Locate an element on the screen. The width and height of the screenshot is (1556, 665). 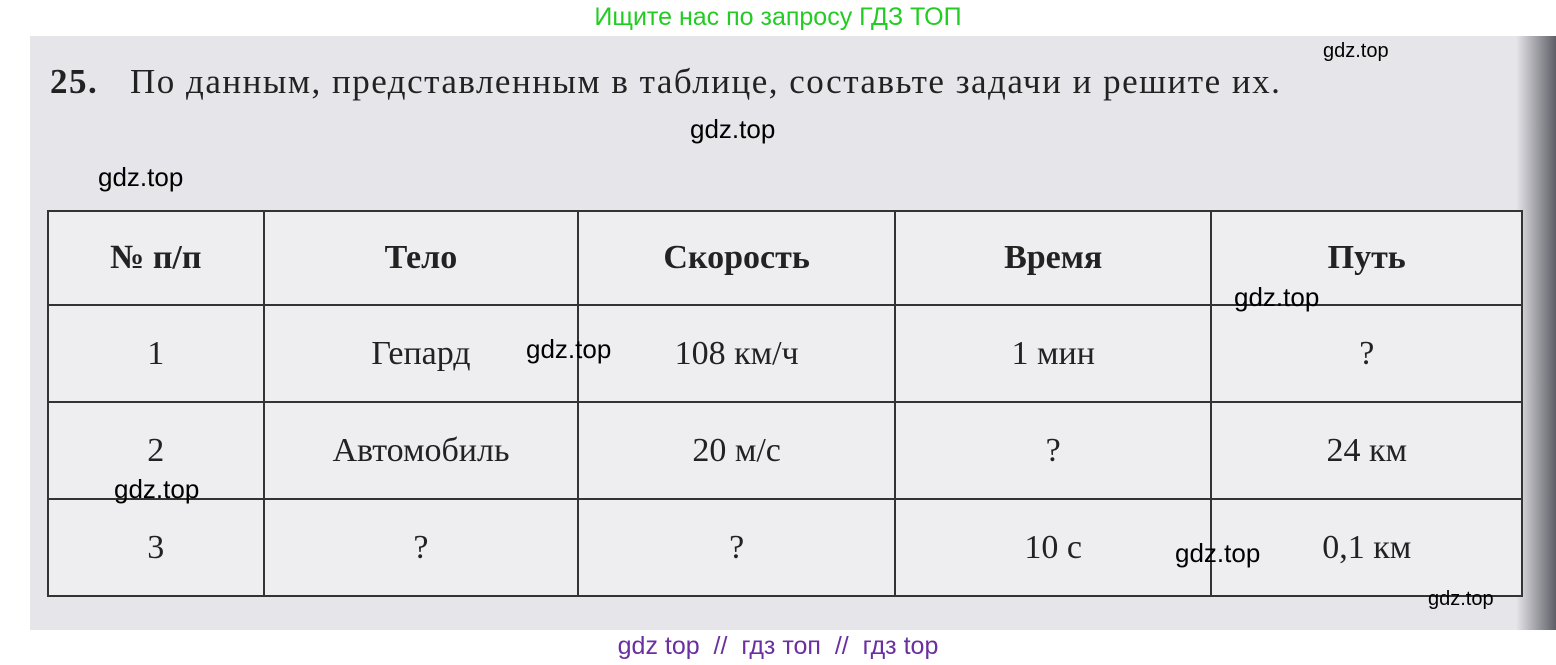
cell: 2 is located at coordinates (156, 450).